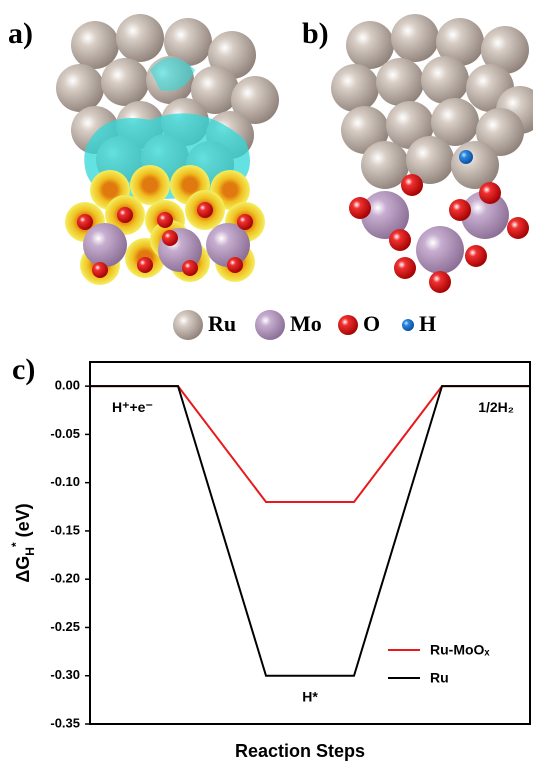  I want to click on legend-label: H, so click(427, 323).